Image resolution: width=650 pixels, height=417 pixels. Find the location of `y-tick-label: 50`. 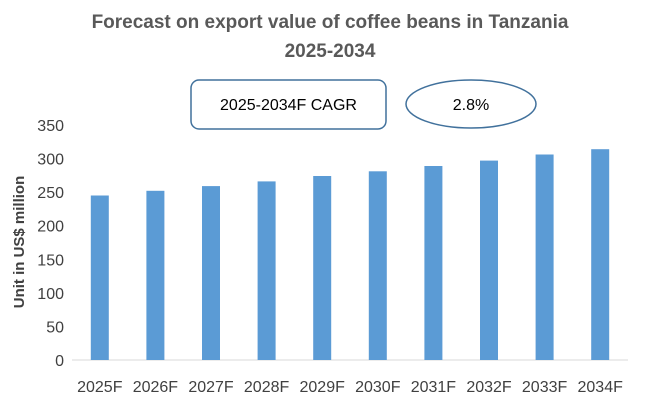

y-tick-label: 50 is located at coordinates (55, 327).